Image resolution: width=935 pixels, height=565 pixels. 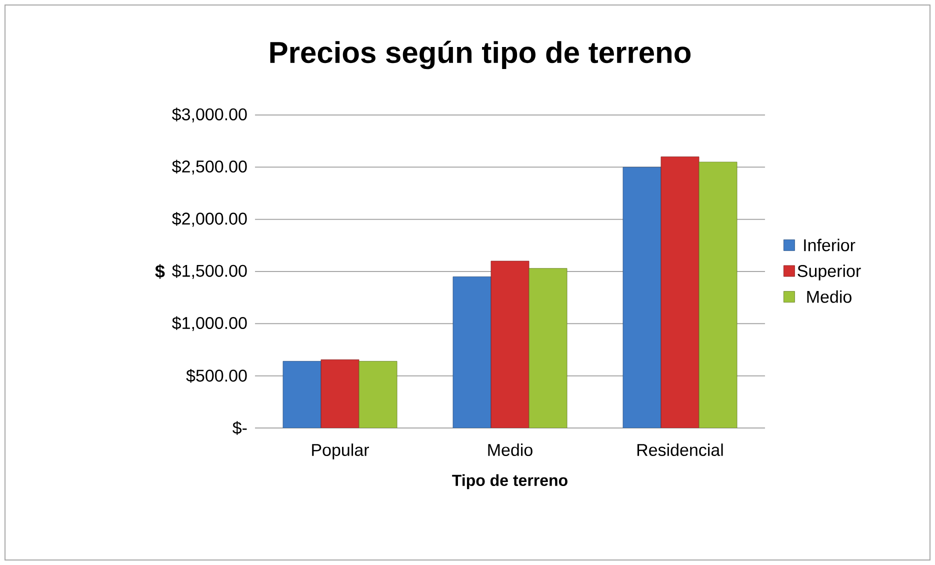 I want to click on x-axis-title: Tipo de terreno, so click(x=510, y=482).